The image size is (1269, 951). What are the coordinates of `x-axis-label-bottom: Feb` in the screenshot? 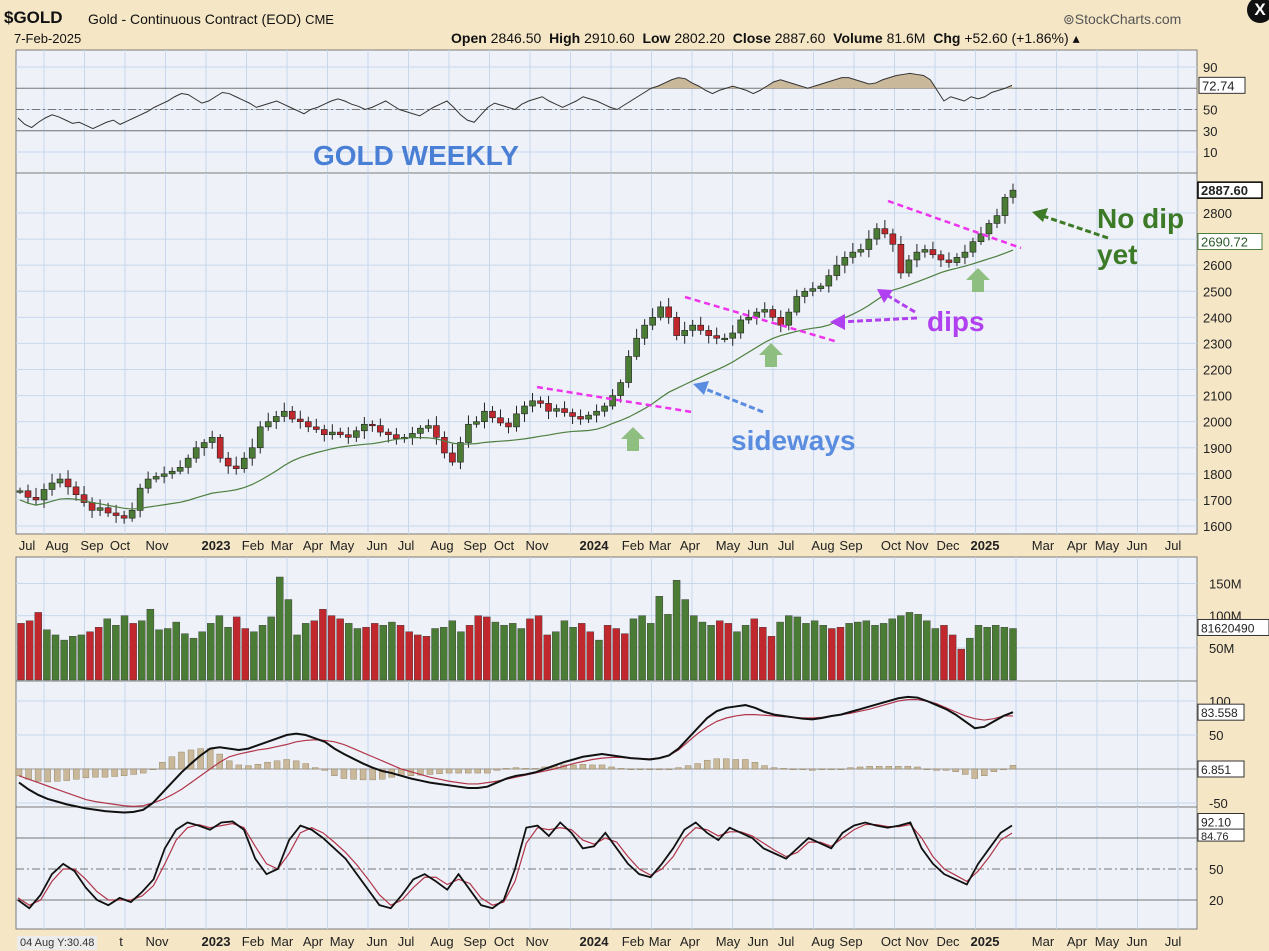 It's located at (633, 941).